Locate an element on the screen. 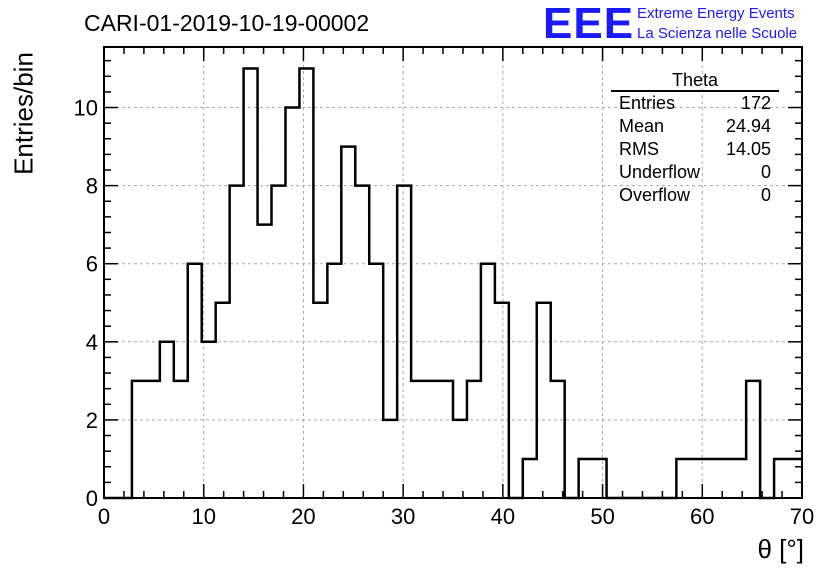 Image resolution: width=836 pixels, height=572 pixels. logo-line-2: La Scienza nelle Scuole is located at coordinates (717, 33).